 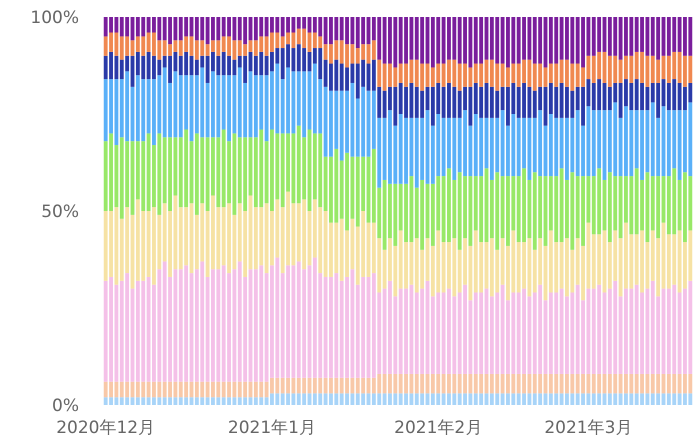 I want to click on x-tick-label: 2021年1月, so click(x=272, y=428).